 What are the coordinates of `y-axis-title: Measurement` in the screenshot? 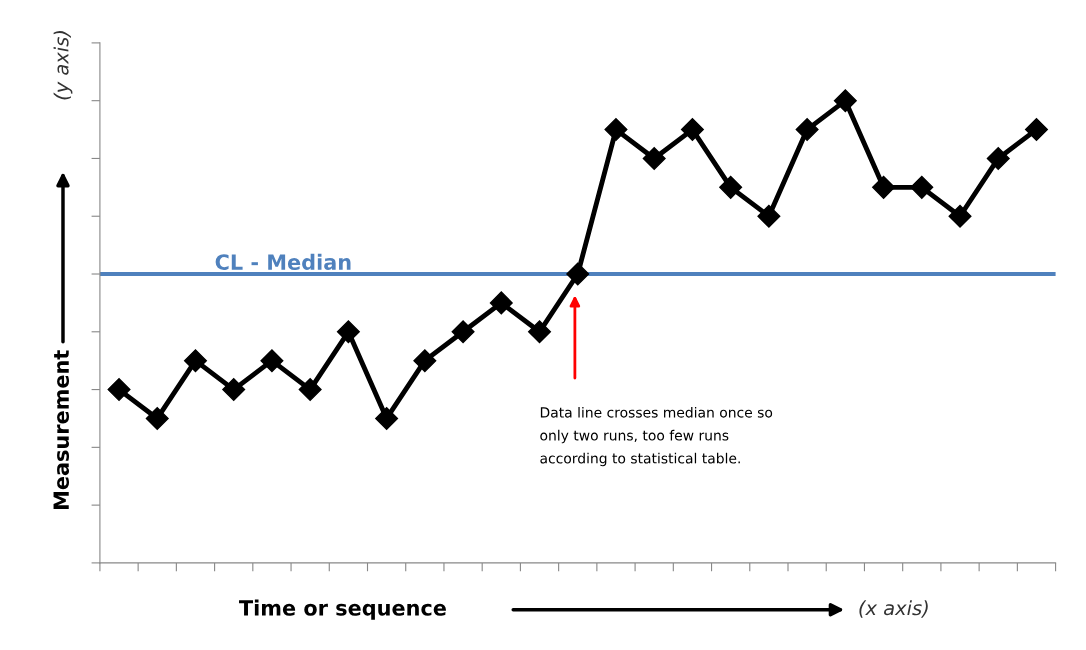 It's located at (61, 429).